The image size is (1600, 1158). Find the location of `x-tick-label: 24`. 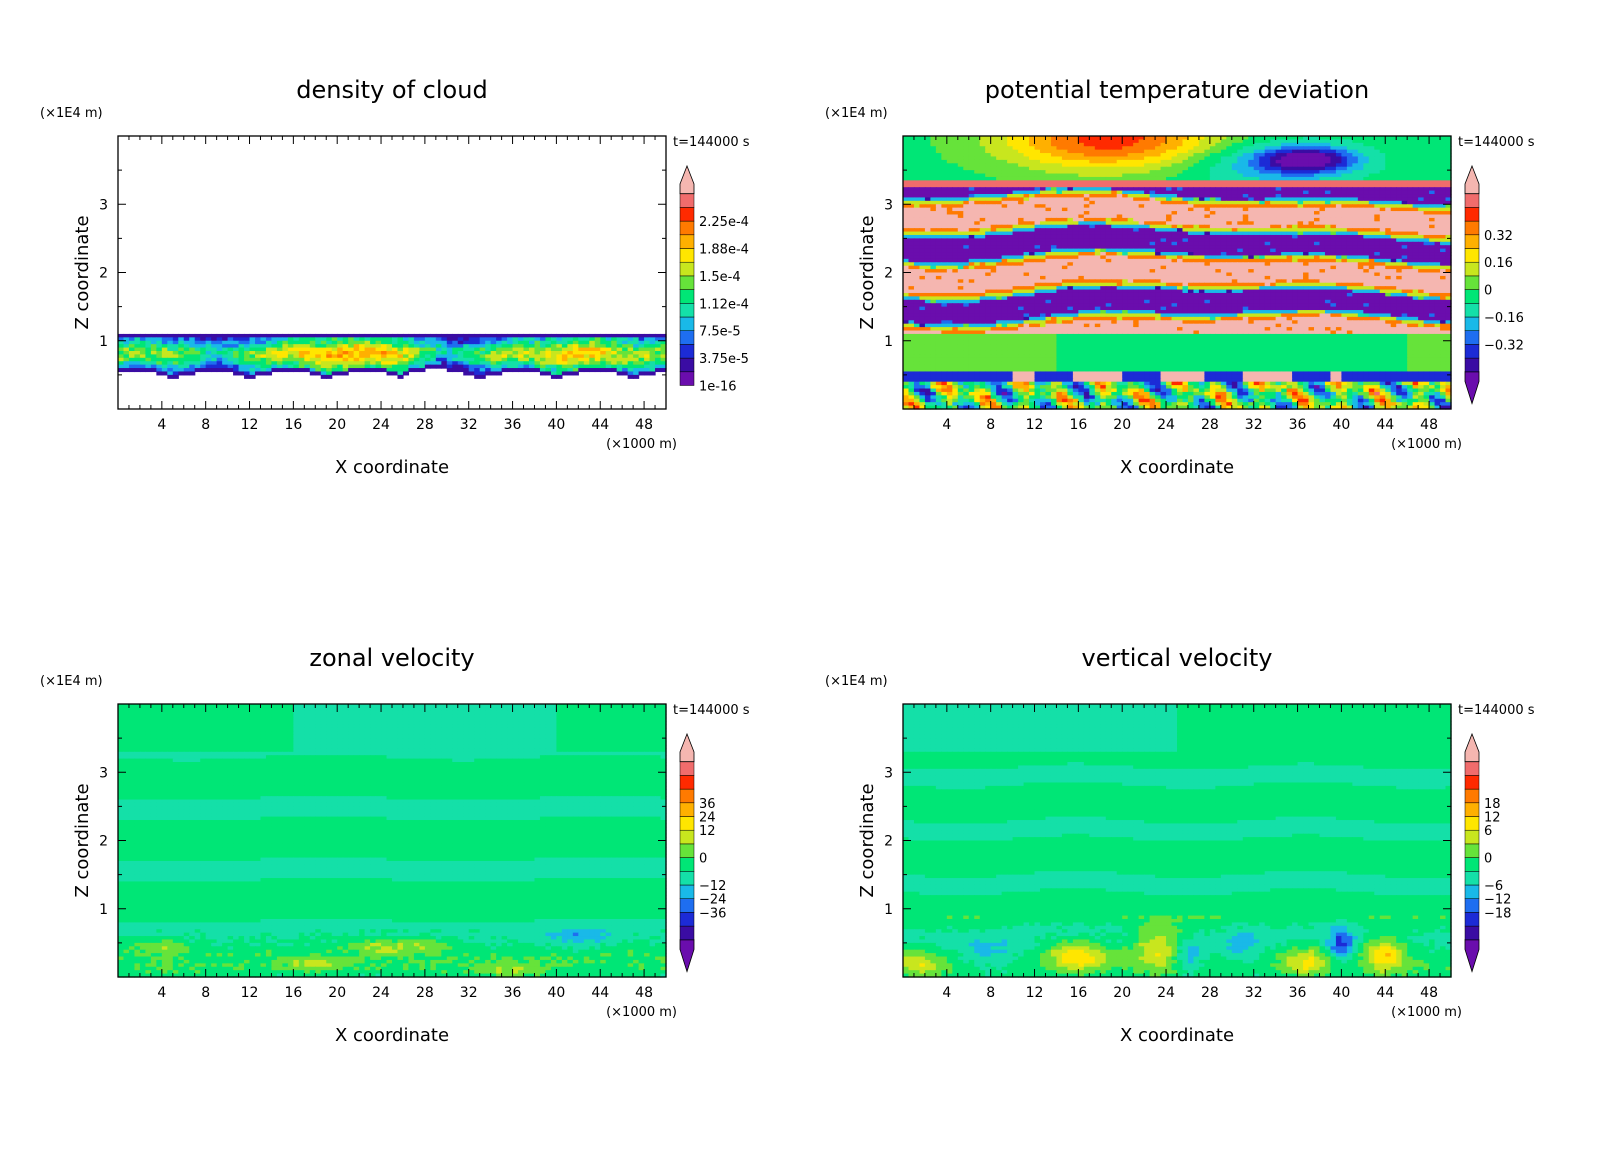

x-tick-label: 24 is located at coordinates (381, 425).